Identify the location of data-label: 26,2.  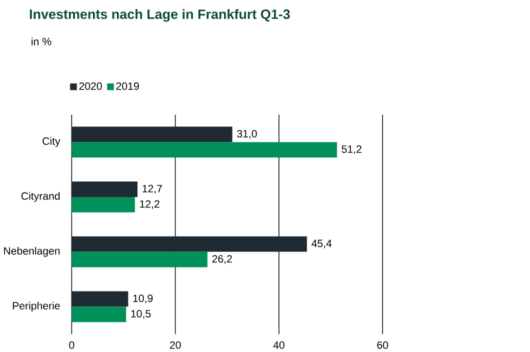
(222, 259).